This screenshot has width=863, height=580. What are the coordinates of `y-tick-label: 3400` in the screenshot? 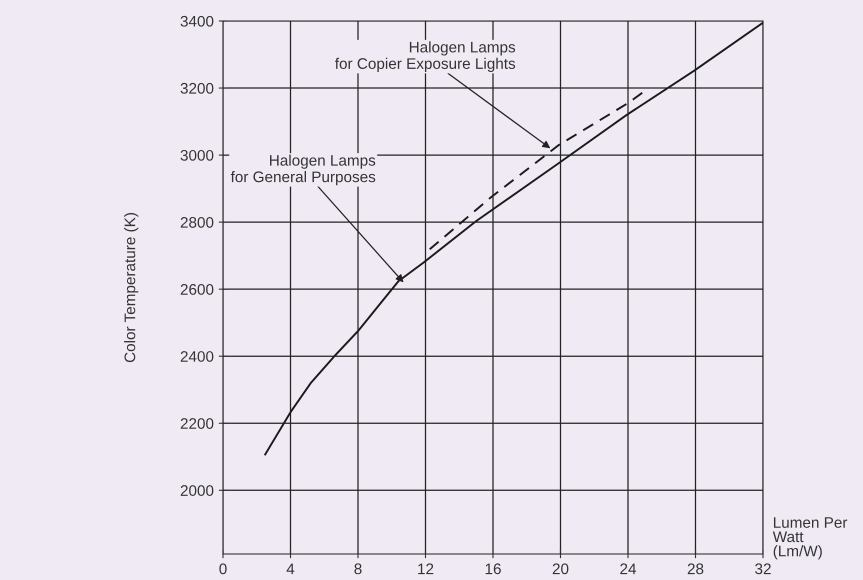 It's located at (197, 21).